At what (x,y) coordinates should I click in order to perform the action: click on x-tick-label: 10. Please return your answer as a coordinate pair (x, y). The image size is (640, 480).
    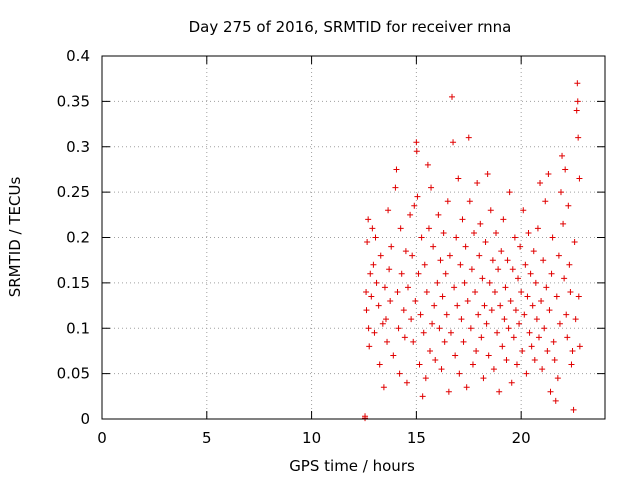
    Looking at the image, I should click on (311, 438).